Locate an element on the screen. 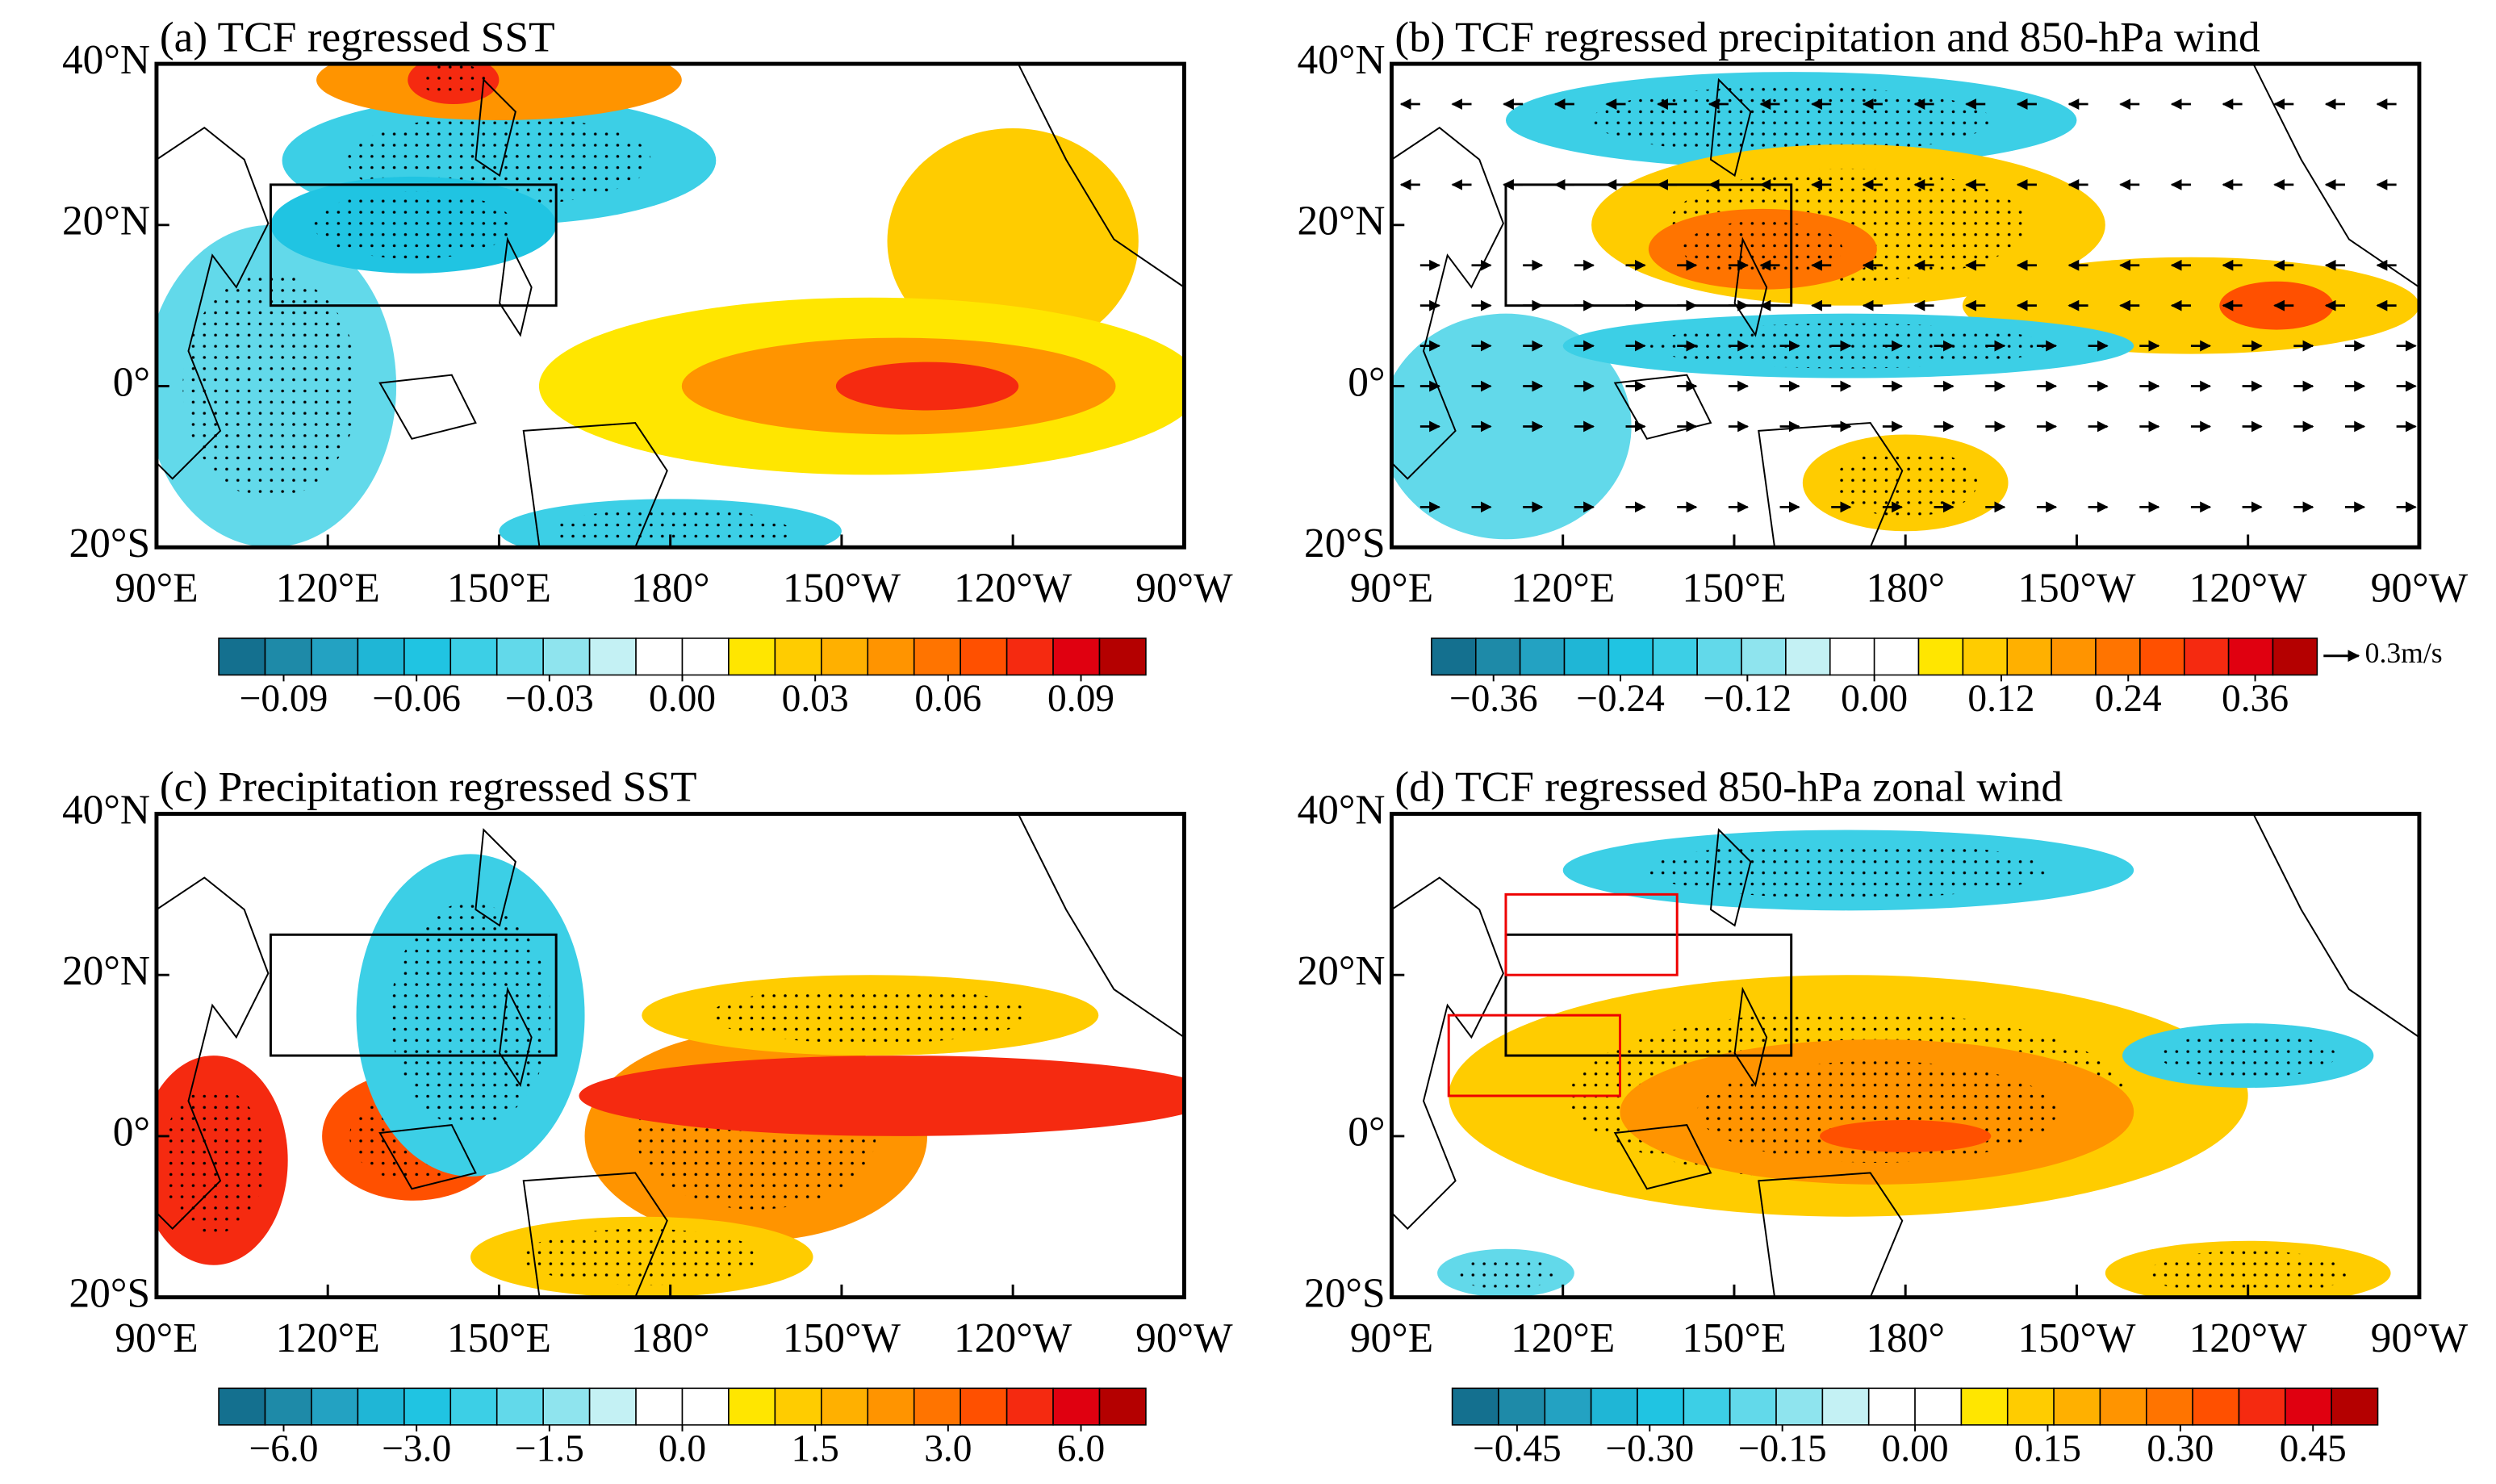  colorbar-label: −0.15 is located at coordinates (1782, 1448).